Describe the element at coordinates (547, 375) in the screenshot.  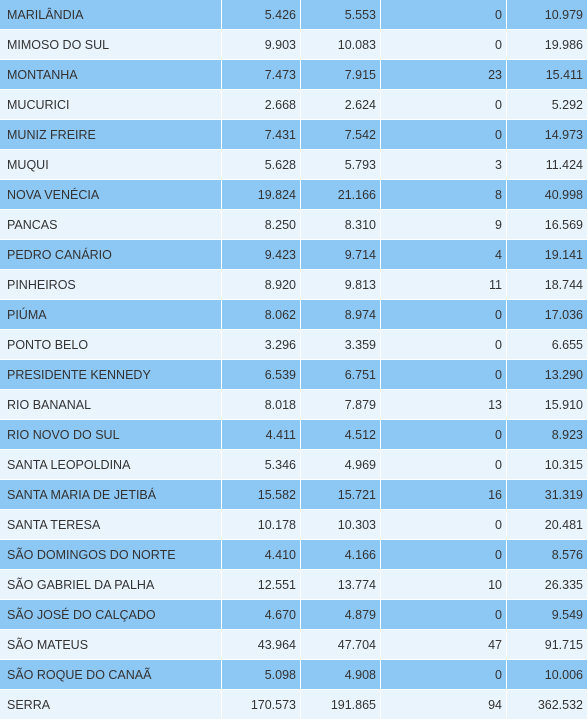
I see `total-cell: 13.290` at that location.